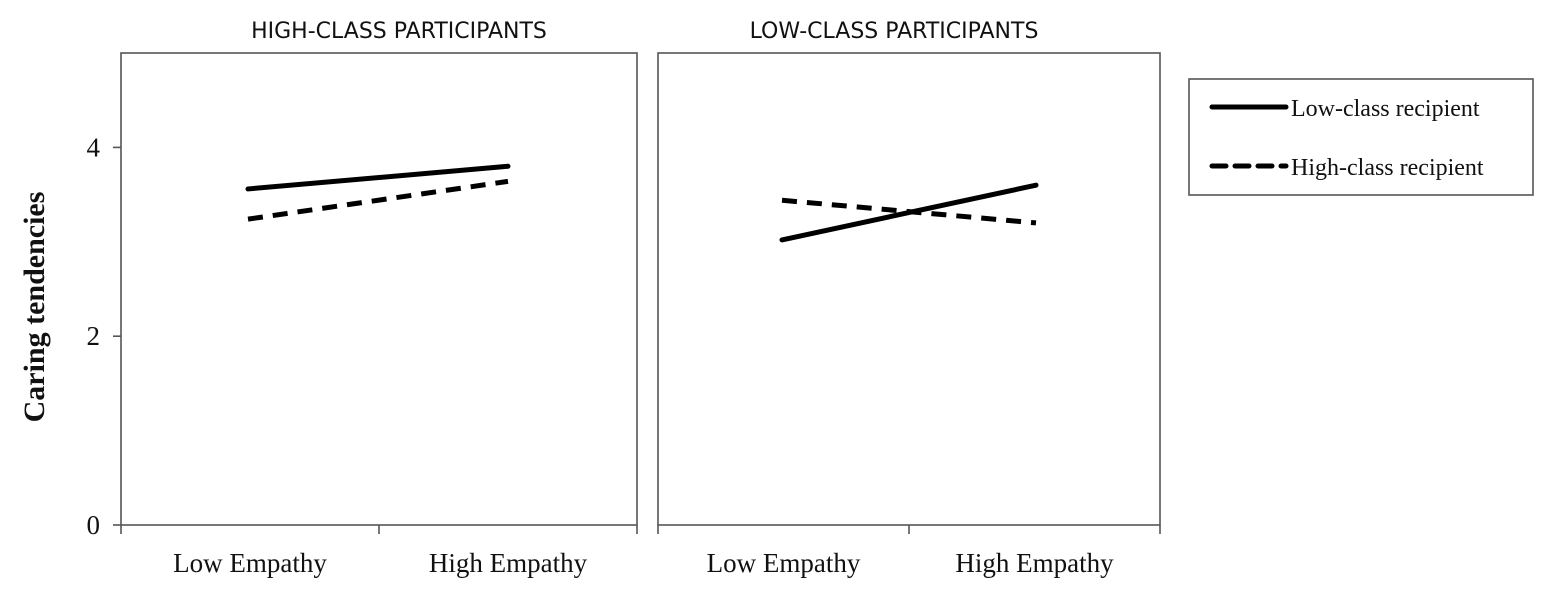 The height and width of the screenshot is (602, 1559). Describe the element at coordinates (378, 177) in the screenshot. I see `series-line-low-class-recipient` at that location.